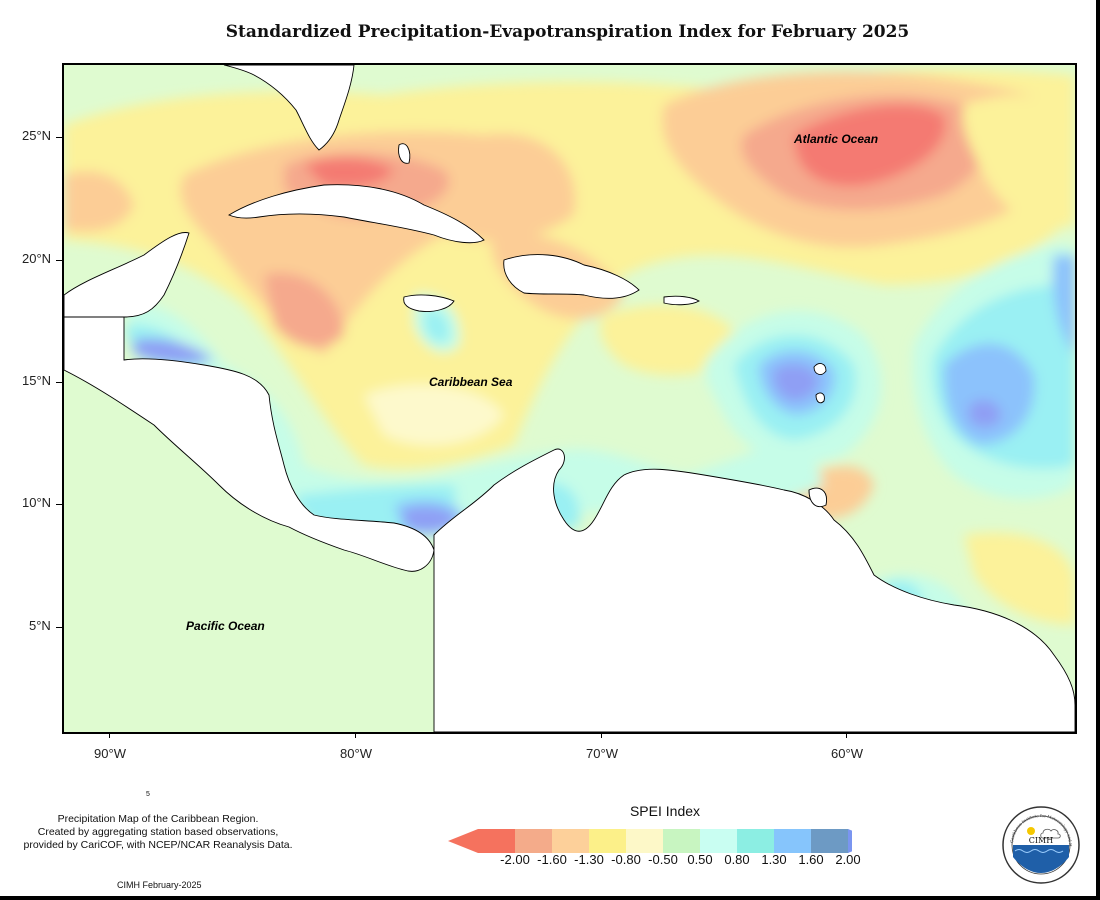 The height and width of the screenshot is (900, 1100). Describe the element at coordinates (174, 351) in the screenshot. I see `very-wet-honduras` at that location.